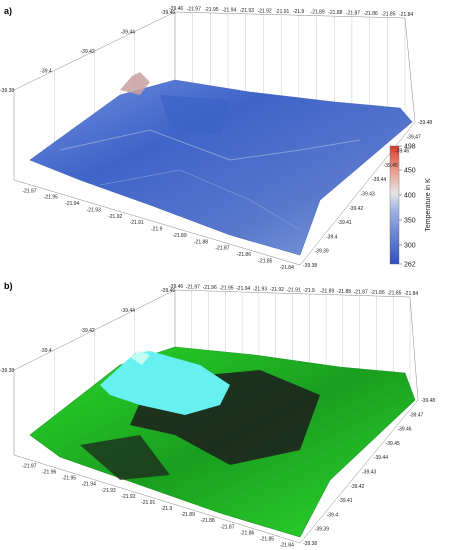 This screenshot has height=550, width=450. What do you see at coordinates (8, 286) in the screenshot?
I see `panel-b-label: b)` at bounding box center [8, 286].